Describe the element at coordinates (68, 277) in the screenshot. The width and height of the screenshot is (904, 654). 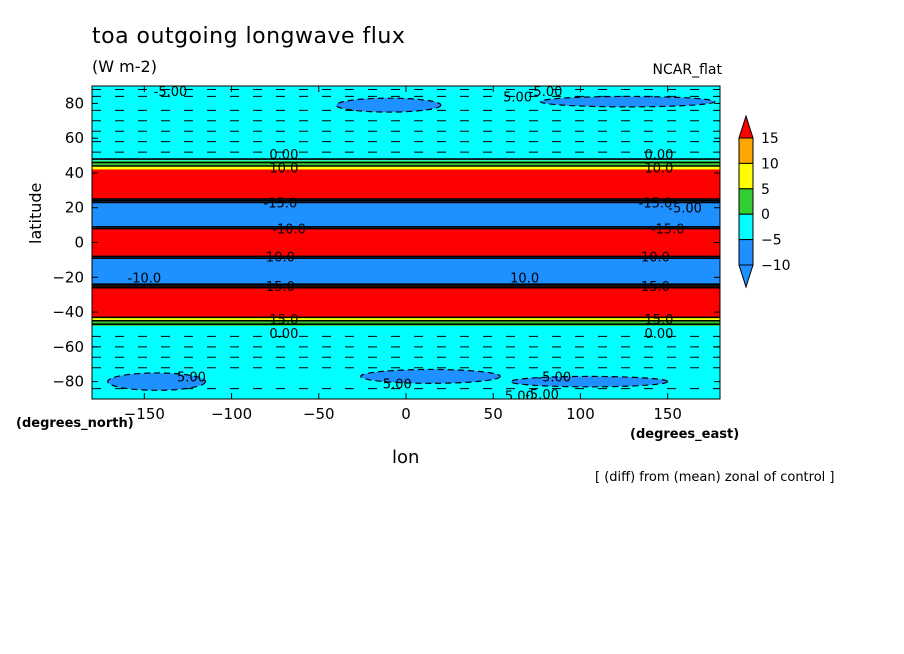
I see `y-tick-label-3: −20` at that location.